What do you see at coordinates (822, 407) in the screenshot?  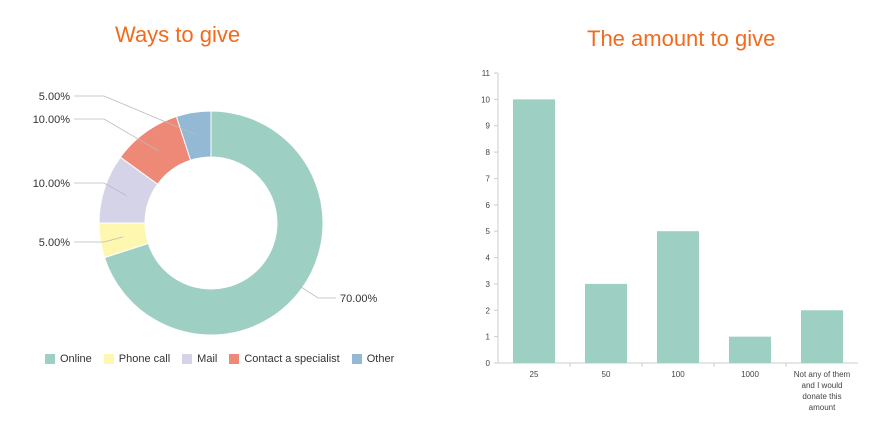 I see `x-tick-label: amount` at bounding box center [822, 407].